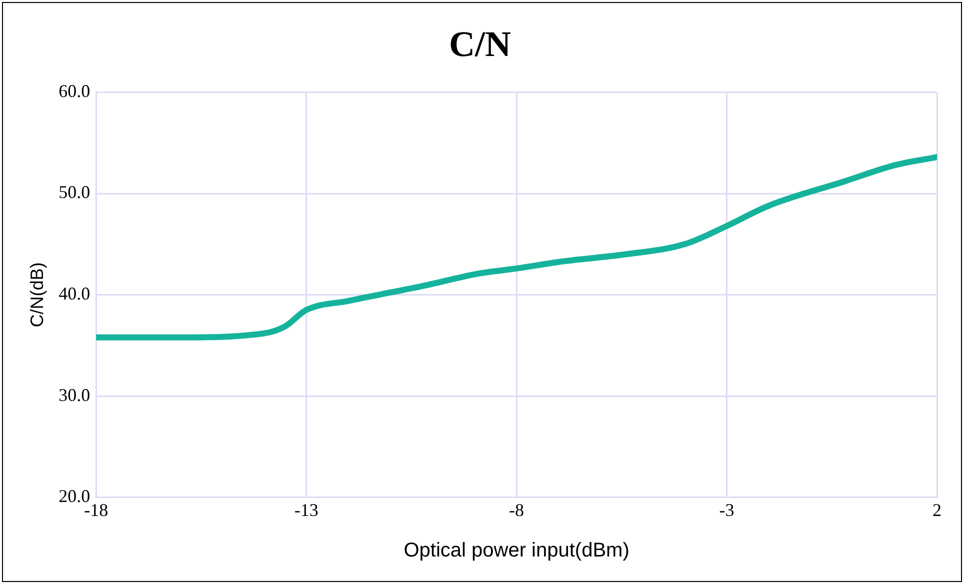  I want to click on chart-title: C/N, so click(480, 44).